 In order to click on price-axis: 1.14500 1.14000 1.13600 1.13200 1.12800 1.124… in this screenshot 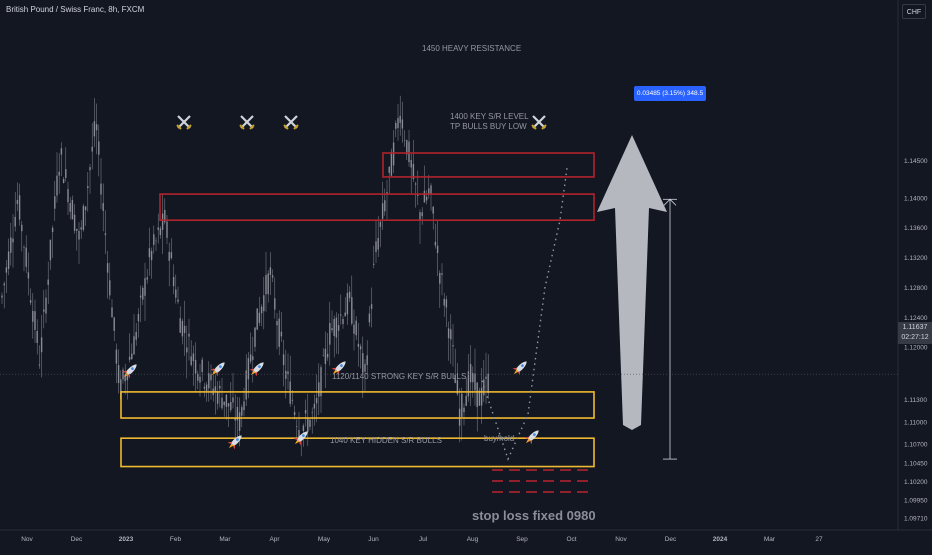, I will do `click(912, 265)`.